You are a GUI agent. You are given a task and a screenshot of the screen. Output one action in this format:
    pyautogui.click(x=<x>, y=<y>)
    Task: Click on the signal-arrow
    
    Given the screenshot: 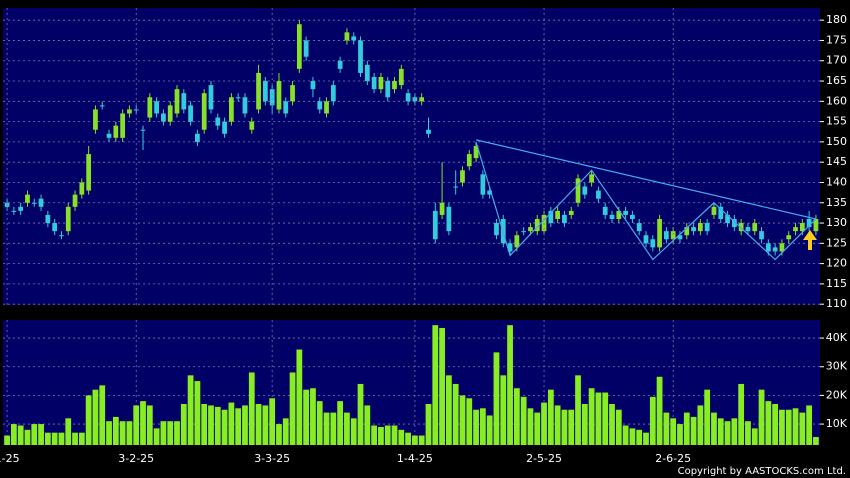 What is the action you would take?
    pyautogui.click(x=810, y=240)
    